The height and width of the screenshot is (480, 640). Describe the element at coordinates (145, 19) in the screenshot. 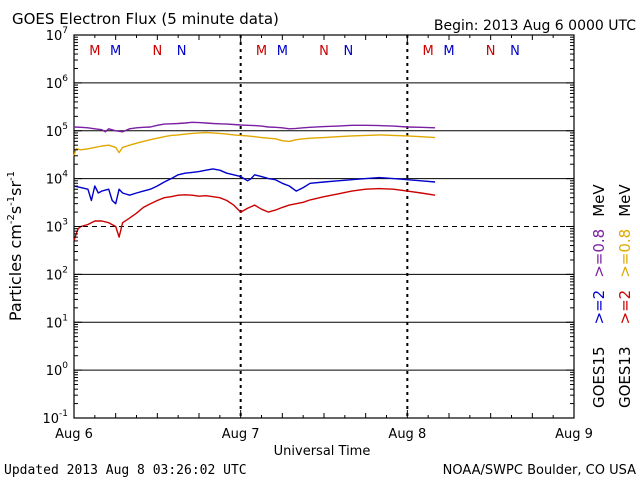

I see `chart-title: GOES Electron Flux (5 minute data)` at that location.